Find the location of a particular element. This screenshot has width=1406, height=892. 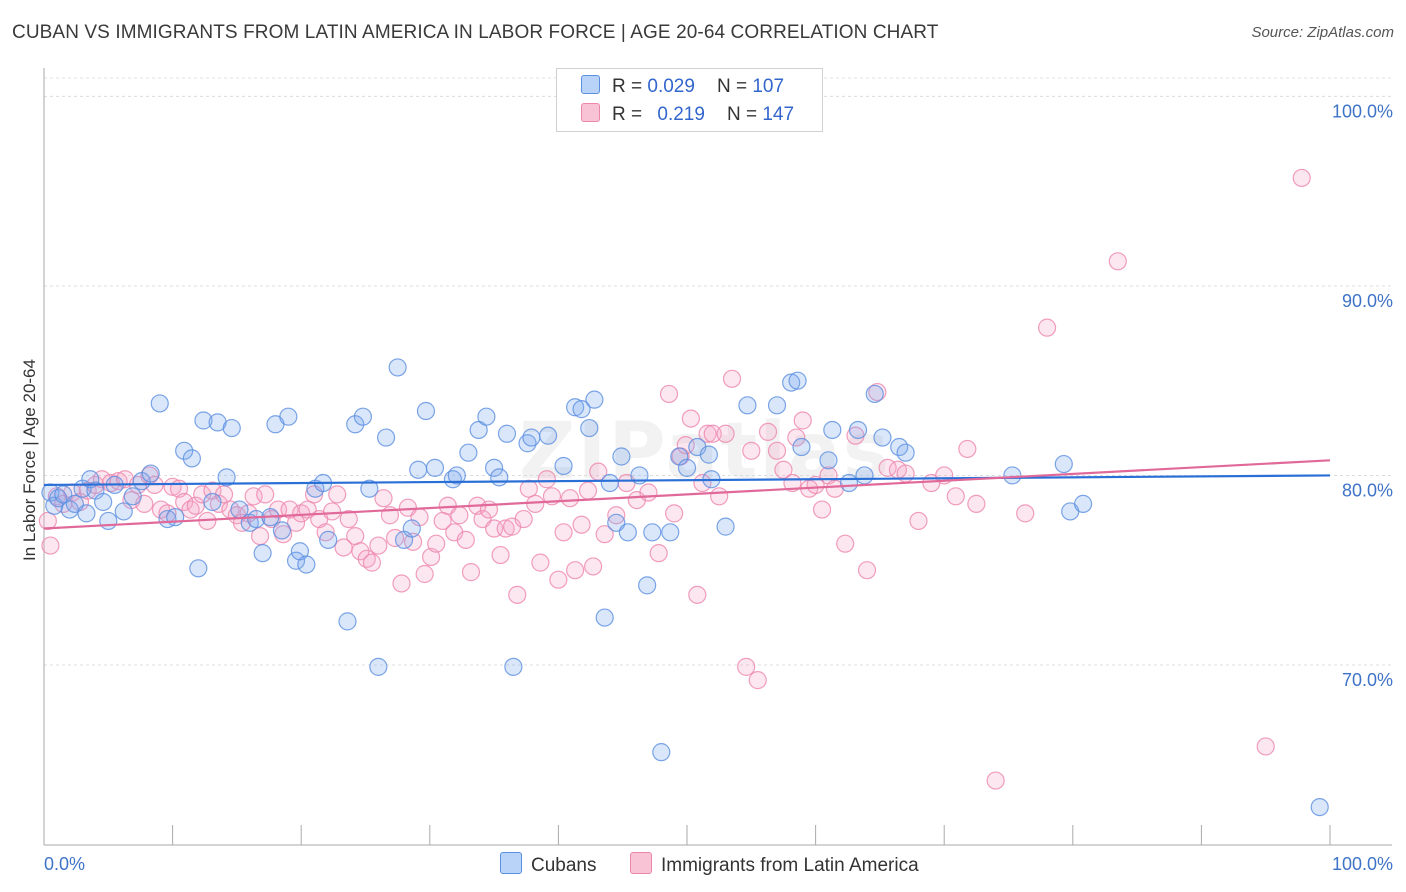

trend-lines is located at coordinates (687, 494).